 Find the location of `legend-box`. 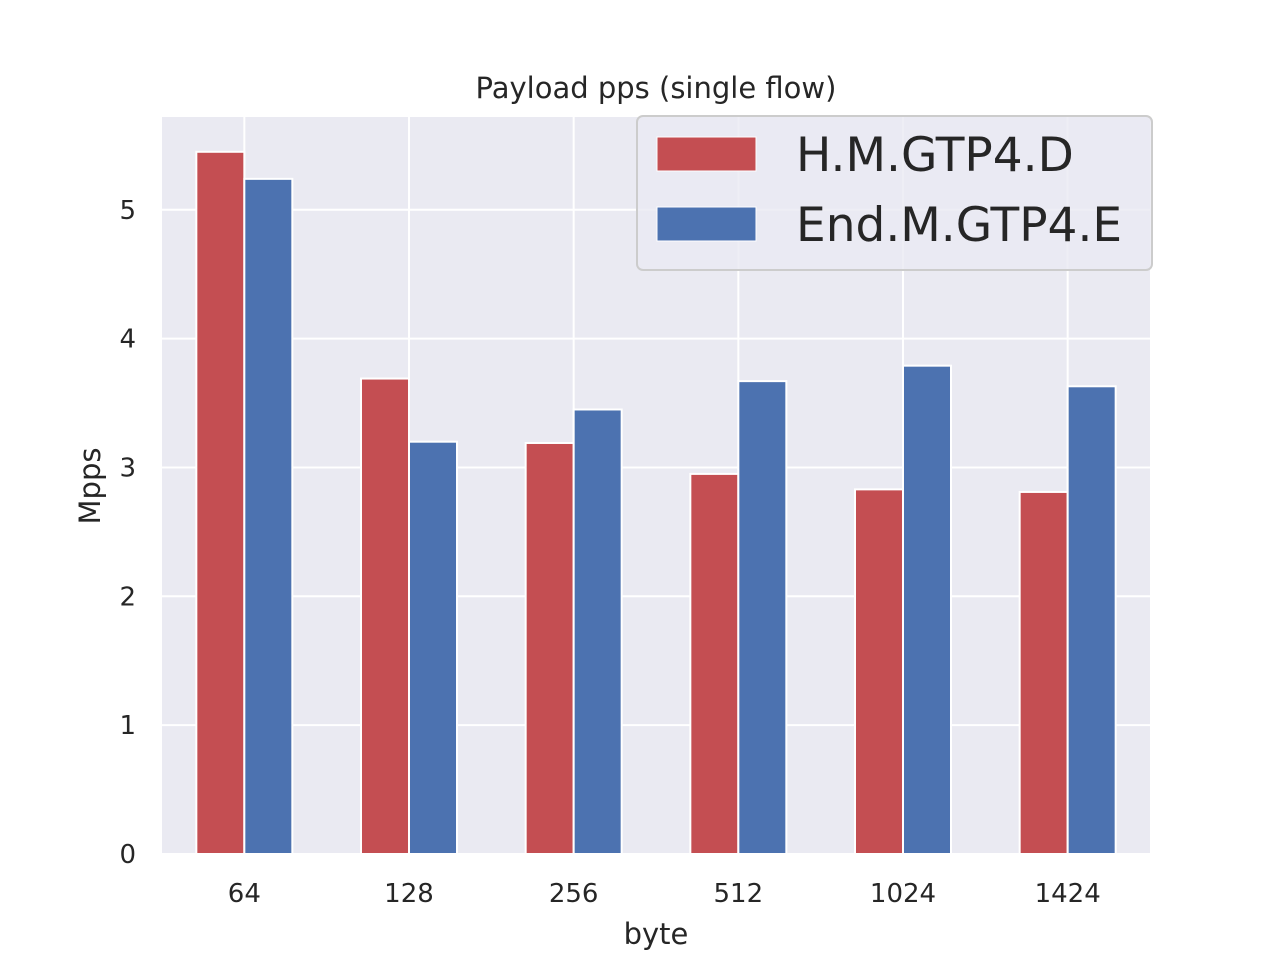

legend-box is located at coordinates (894, 193).